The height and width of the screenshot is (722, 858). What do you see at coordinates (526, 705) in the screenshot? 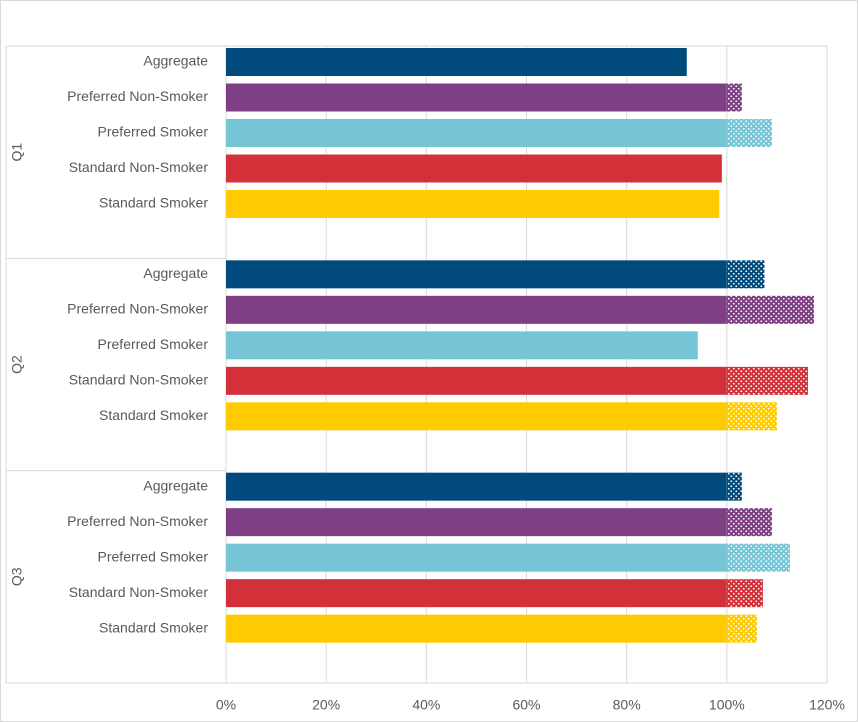
I see `x-tick-label: 60%` at bounding box center [526, 705].